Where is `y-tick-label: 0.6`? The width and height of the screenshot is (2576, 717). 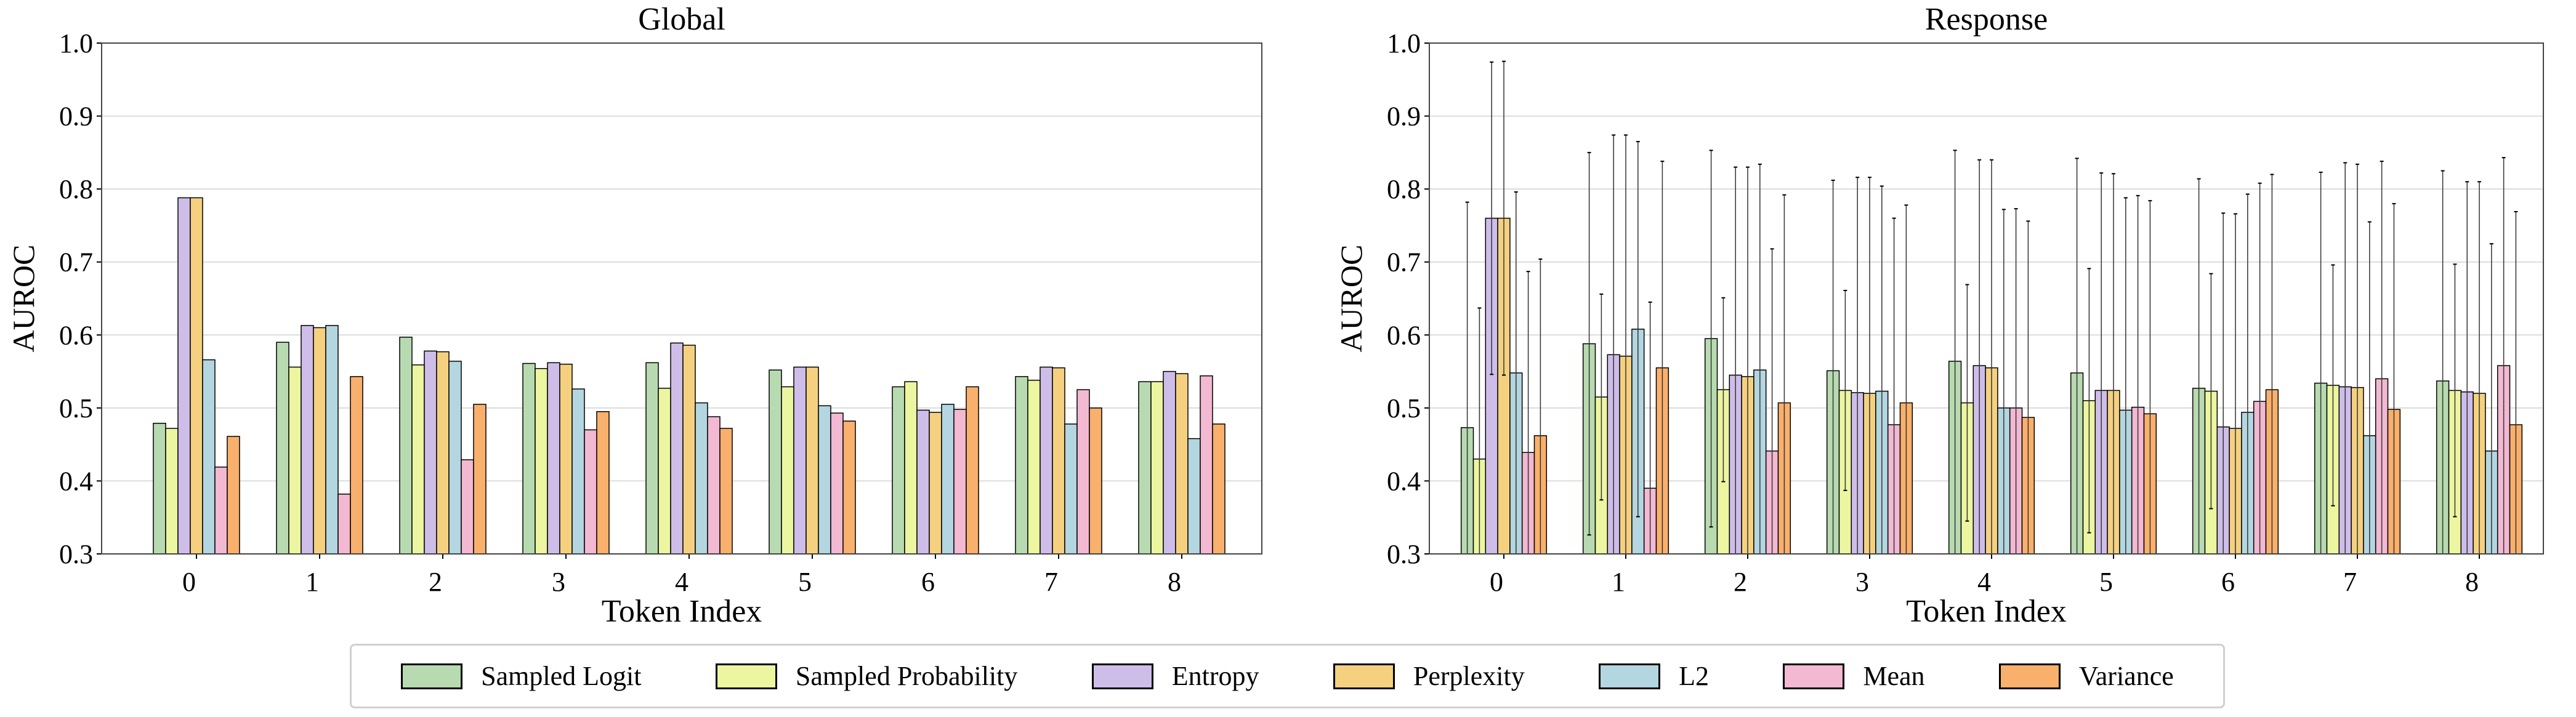
y-tick-label: 0.6 is located at coordinates (76, 335).